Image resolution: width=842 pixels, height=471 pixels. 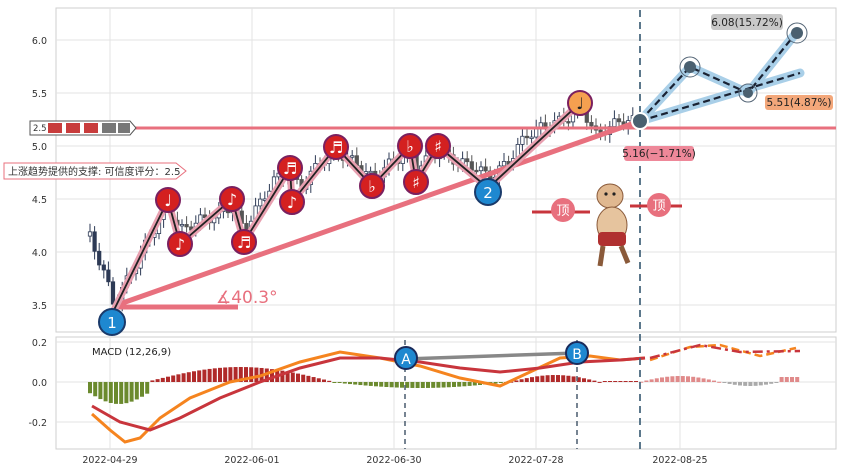 What do you see at coordinates (39, 200) in the screenshot?
I see `y-tick-label: 4.5` at bounding box center [39, 200].